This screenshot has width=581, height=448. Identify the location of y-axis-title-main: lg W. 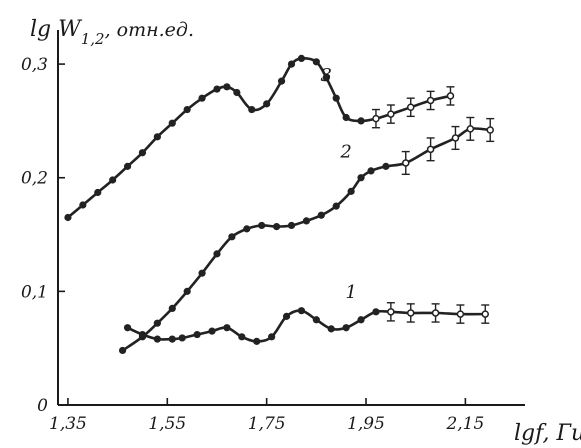
(56, 29).